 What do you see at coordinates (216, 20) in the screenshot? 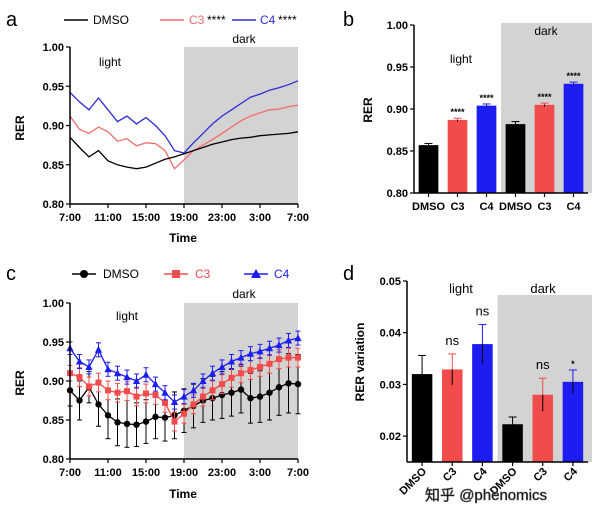
I see `legend-sig-c3: ****` at bounding box center [216, 20].